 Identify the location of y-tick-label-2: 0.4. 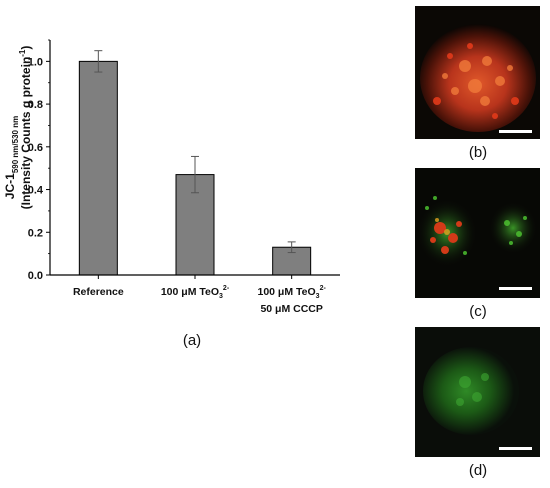
(36, 191).